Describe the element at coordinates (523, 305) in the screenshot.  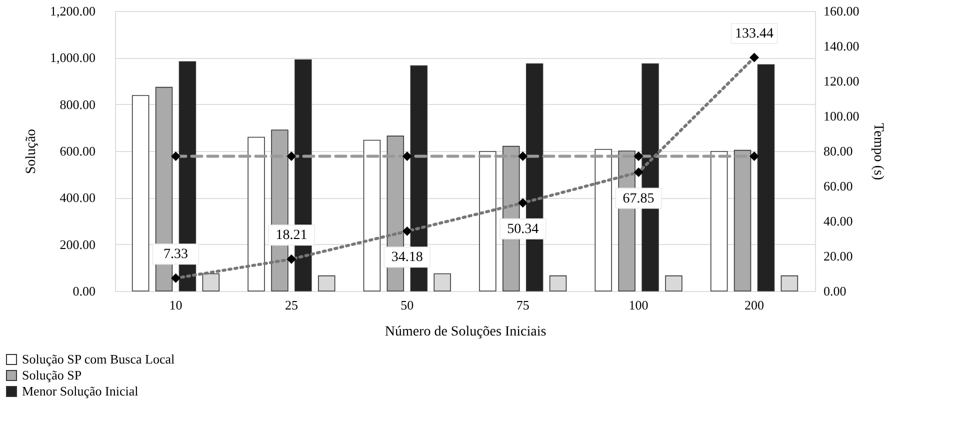
I see `x-tick-label: 75` at that location.